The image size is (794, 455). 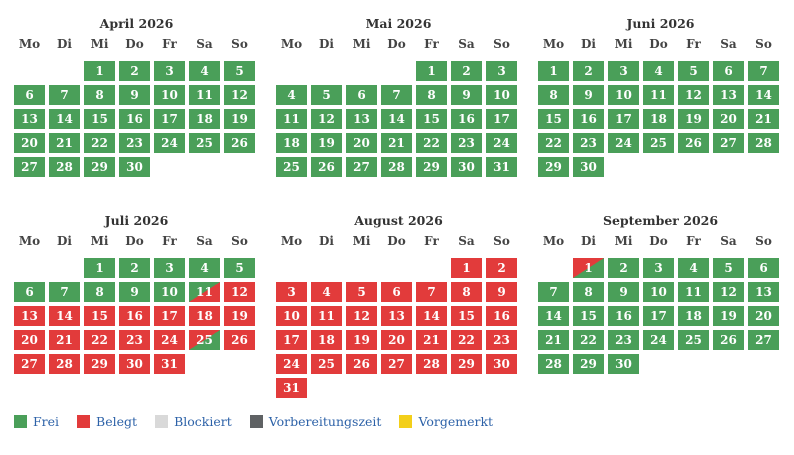 What do you see at coordinates (501, 167) in the screenshot?
I see `day-cell: 31` at bounding box center [501, 167].